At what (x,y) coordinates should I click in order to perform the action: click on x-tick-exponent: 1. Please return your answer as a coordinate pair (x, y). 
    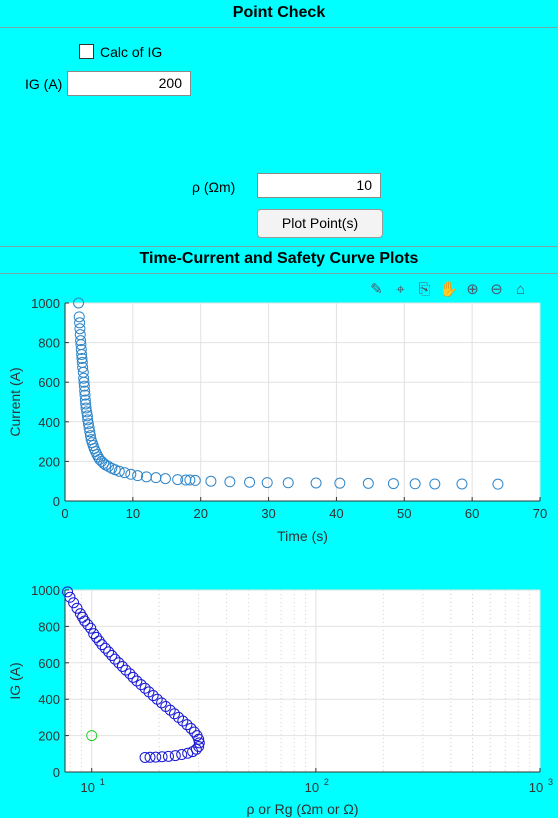
    Looking at the image, I should click on (102, 782).